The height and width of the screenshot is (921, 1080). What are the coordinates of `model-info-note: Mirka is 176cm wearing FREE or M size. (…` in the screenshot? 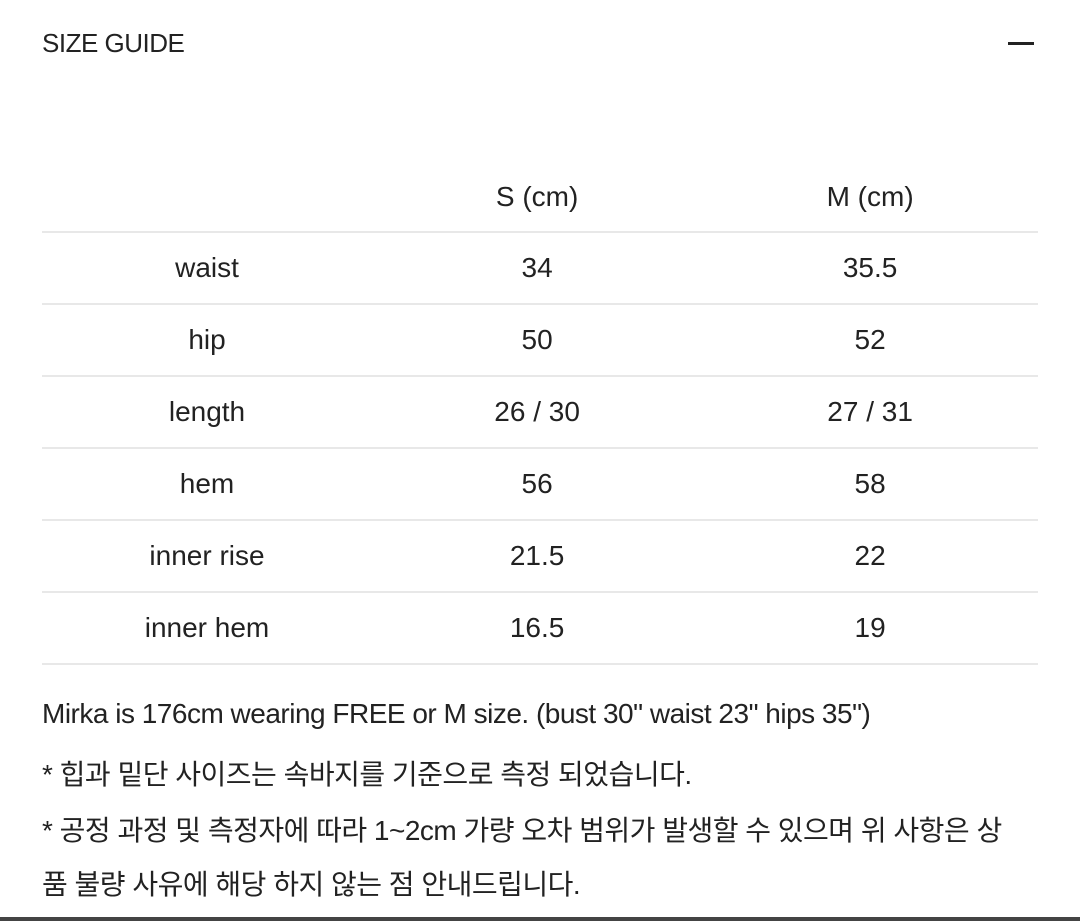 It's located at (456, 713).